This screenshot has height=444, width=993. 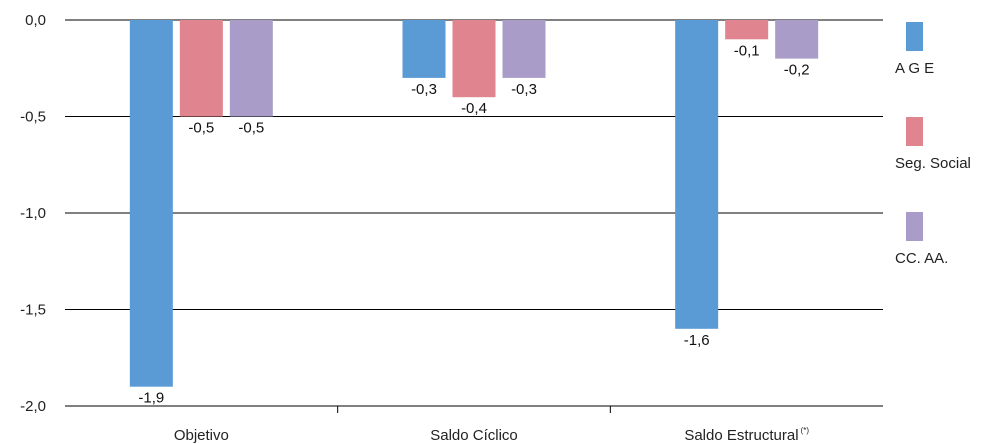 I want to click on x-tick-label: Saldo Estructural (*), so click(x=746, y=435).